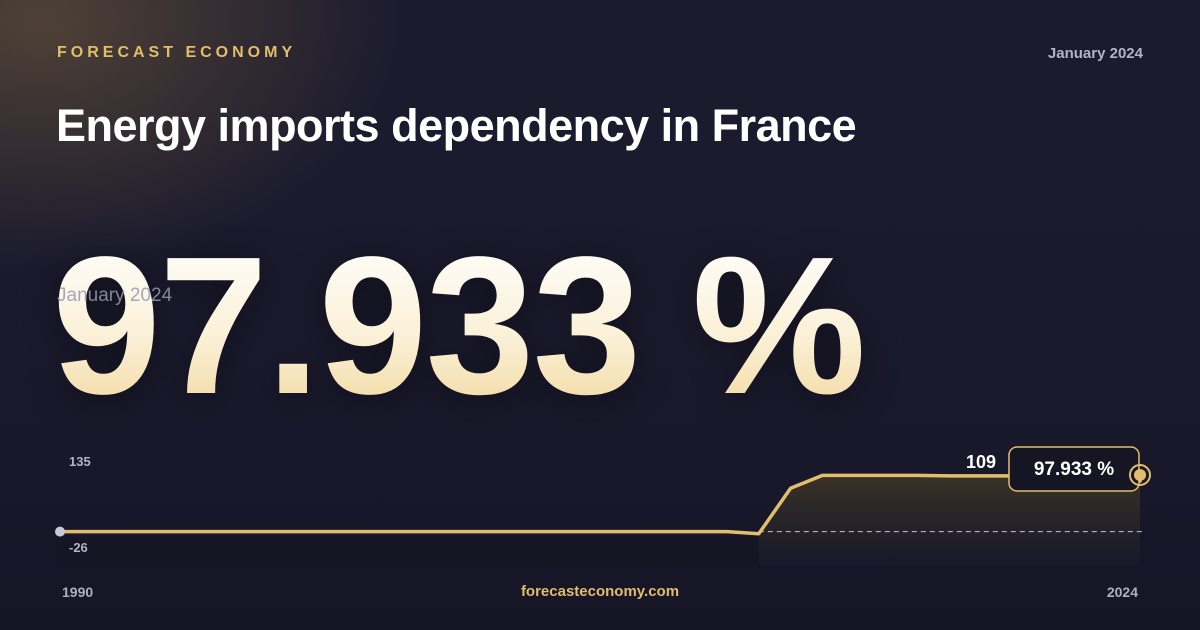  What do you see at coordinates (1095, 53) in the screenshot?
I see `date-label: January 2024` at bounding box center [1095, 53].